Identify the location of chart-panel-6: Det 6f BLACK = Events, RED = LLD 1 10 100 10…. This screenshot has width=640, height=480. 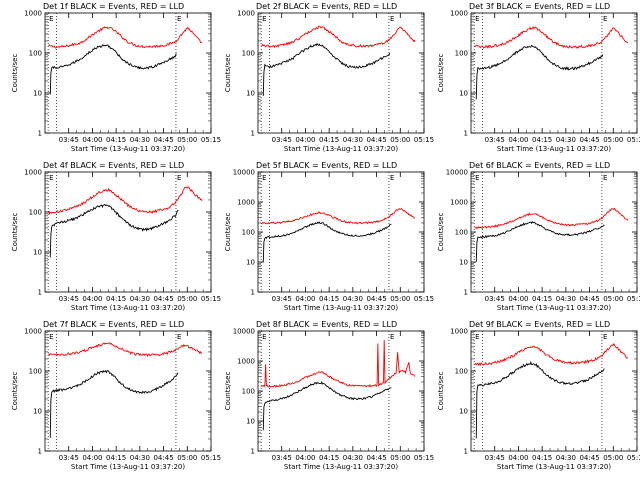
(538, 236).